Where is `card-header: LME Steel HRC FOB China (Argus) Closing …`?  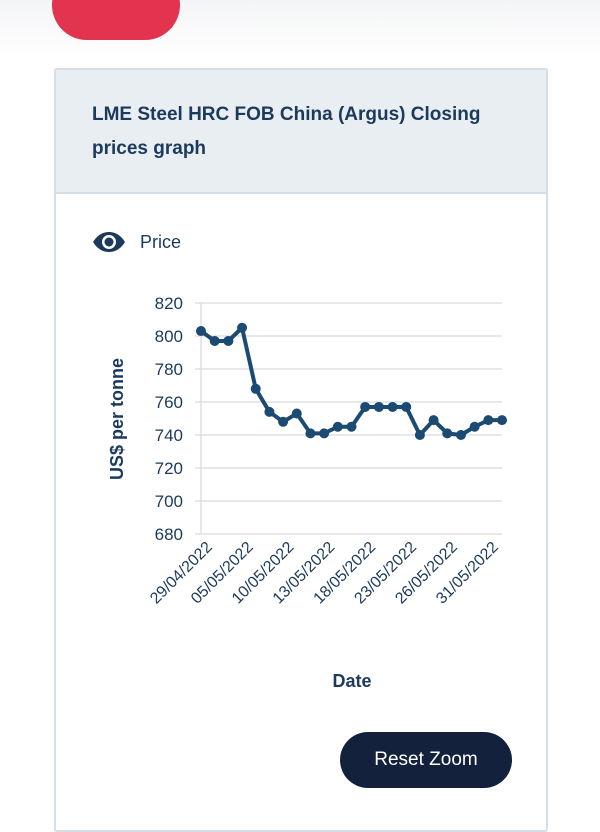
card-header: LME Steel HRC FOB China (Argus) Closing … is located at coordinates (301, 132).